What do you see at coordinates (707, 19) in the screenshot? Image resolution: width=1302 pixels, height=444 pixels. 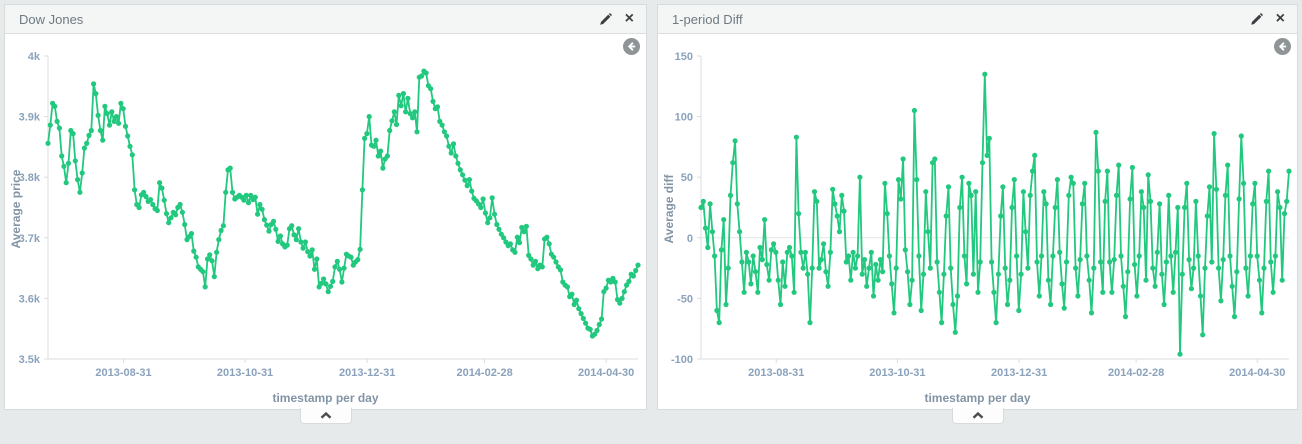 I see `panel-title: 1-period Diff` at bounding box center [707, 19].